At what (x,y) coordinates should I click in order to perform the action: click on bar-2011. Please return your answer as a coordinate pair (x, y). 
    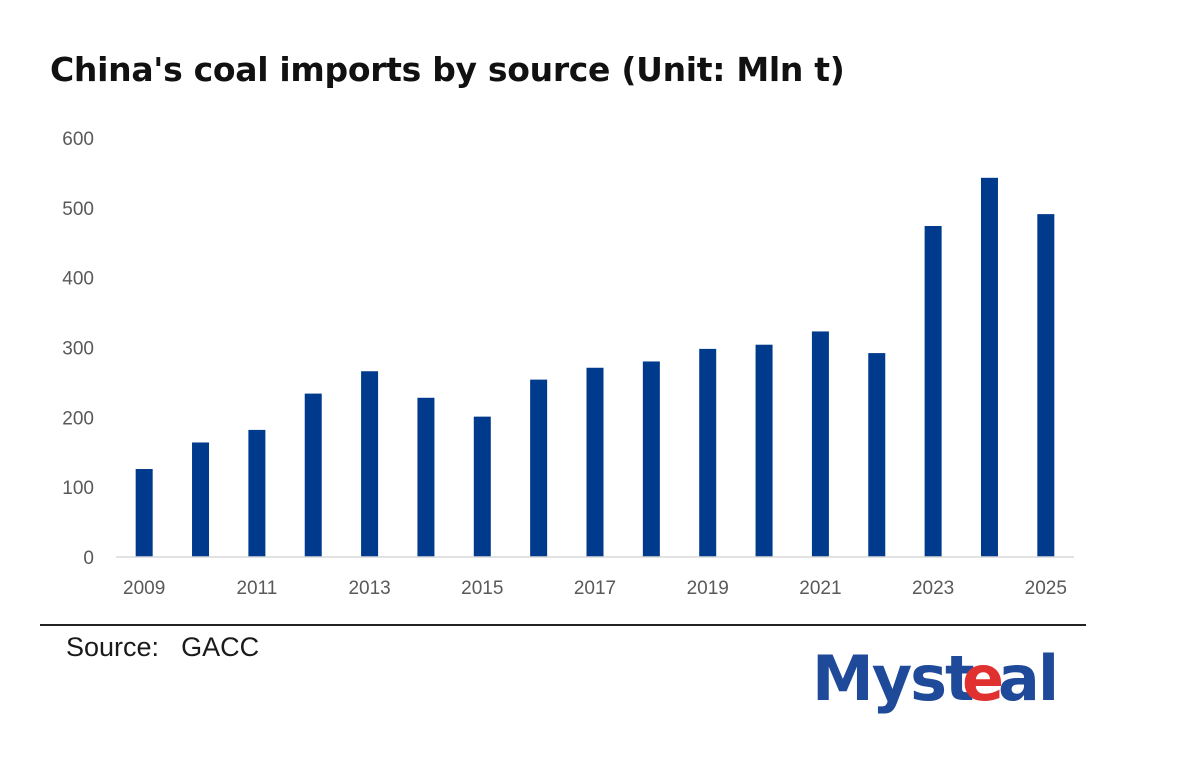
    Looking at the image, I should click on (257, 493).